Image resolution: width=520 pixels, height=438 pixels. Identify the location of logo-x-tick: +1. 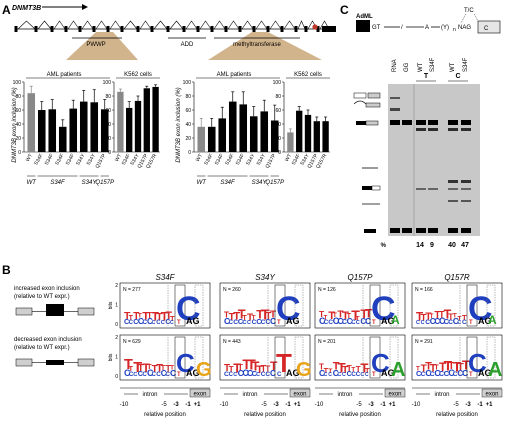
(393, 405).